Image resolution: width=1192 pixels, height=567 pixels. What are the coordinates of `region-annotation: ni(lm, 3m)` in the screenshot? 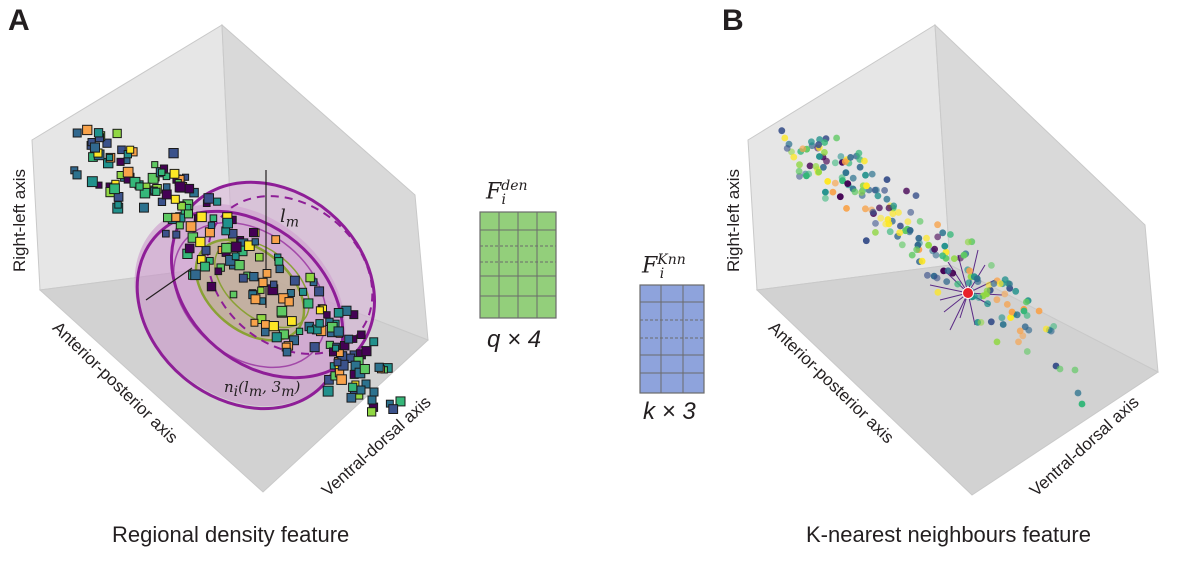 It's located at (262, 389).